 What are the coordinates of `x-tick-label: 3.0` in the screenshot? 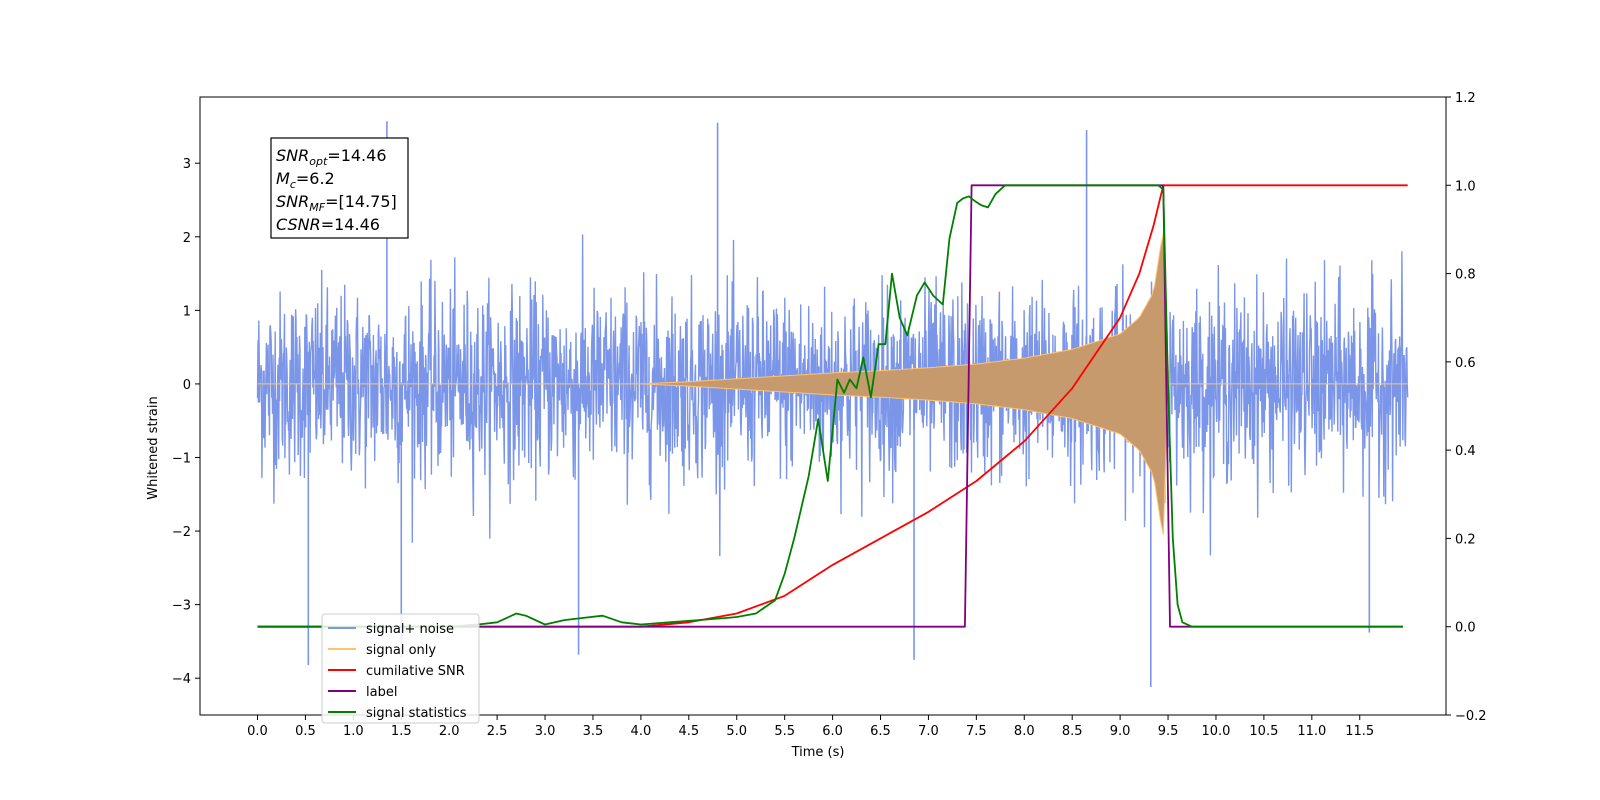 It's located at (545, 731).